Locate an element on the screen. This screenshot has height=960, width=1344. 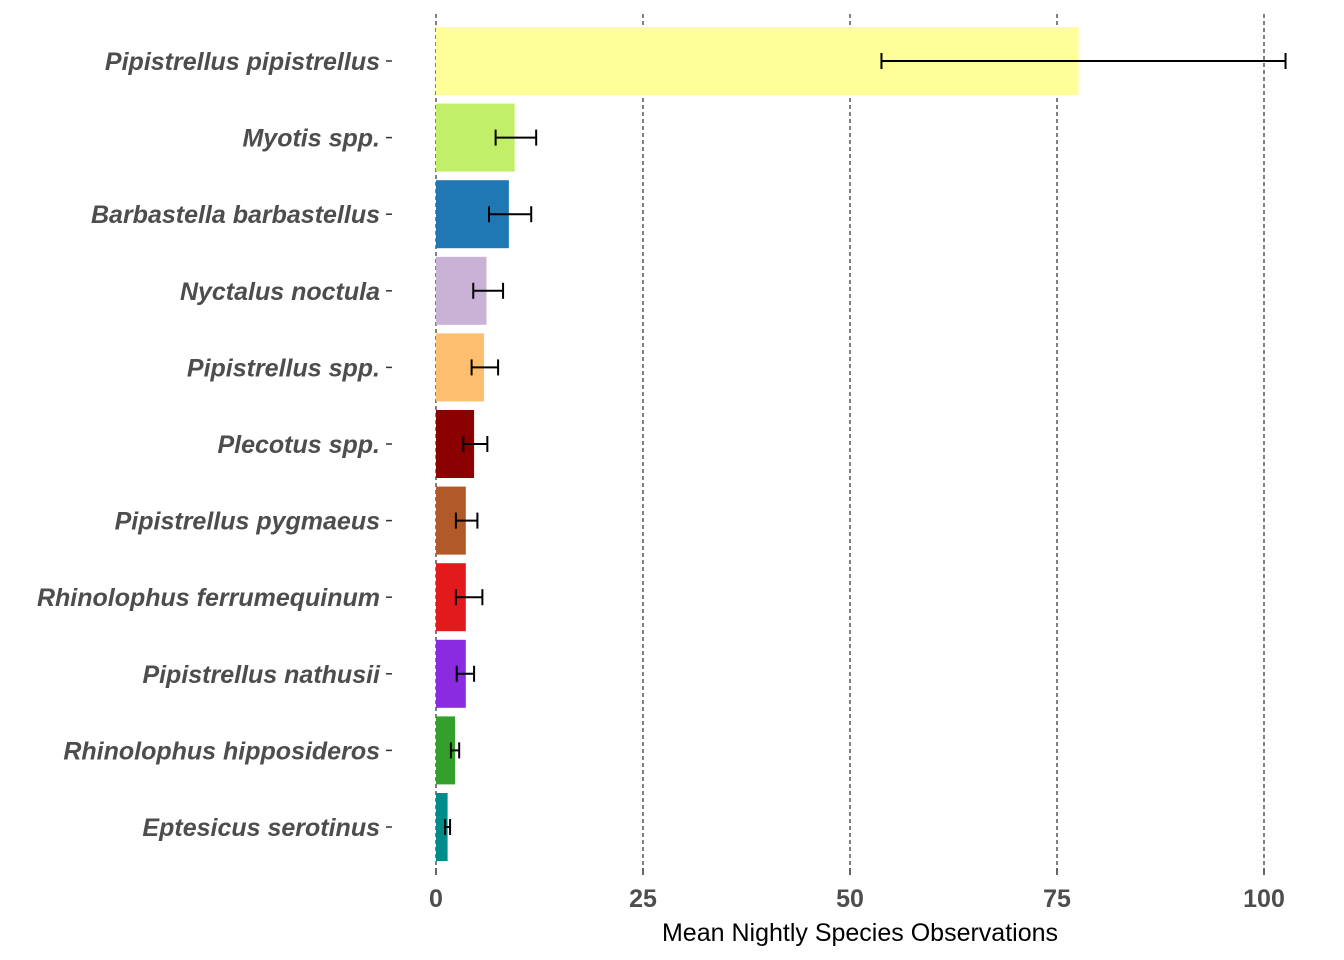
y-category-label: Myotis spp. is located at coordinates (311, 139).